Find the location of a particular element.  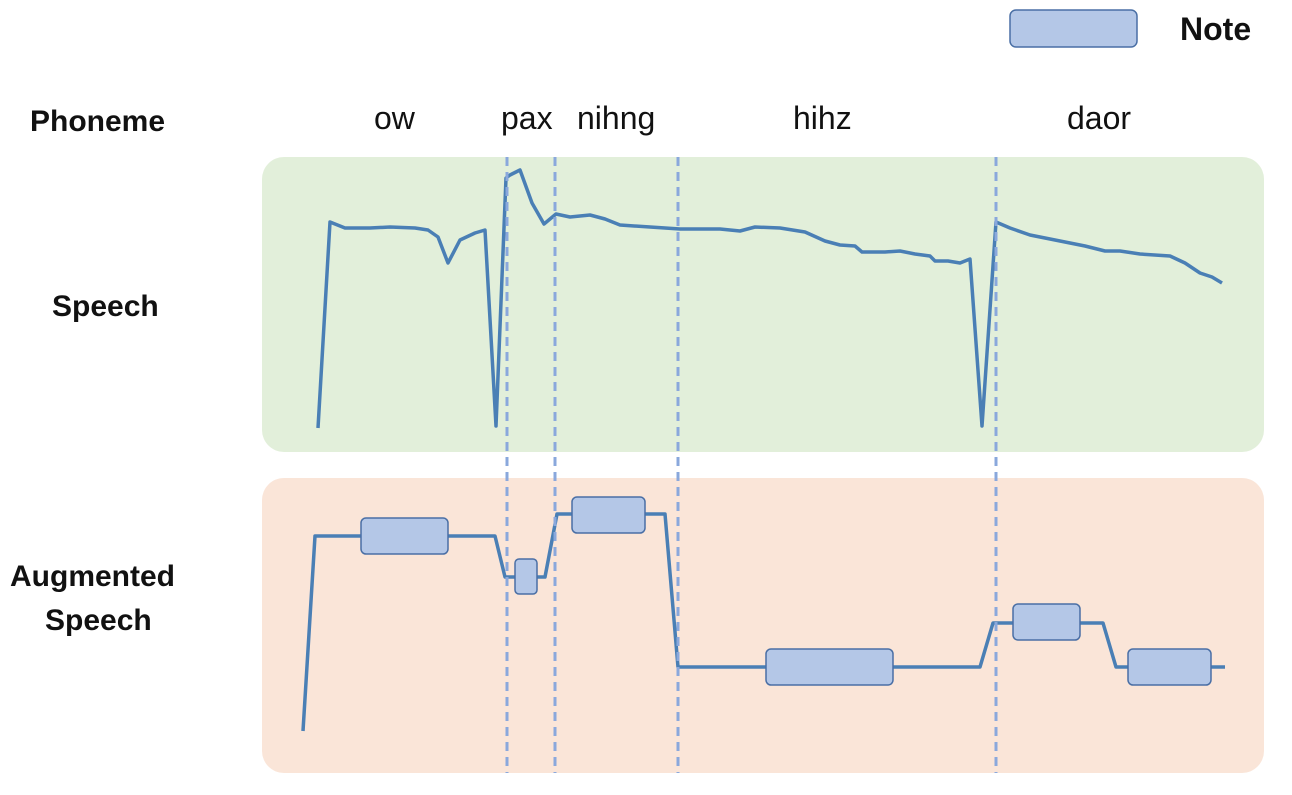

note-block-nihng is located at coordinates (608, 515).